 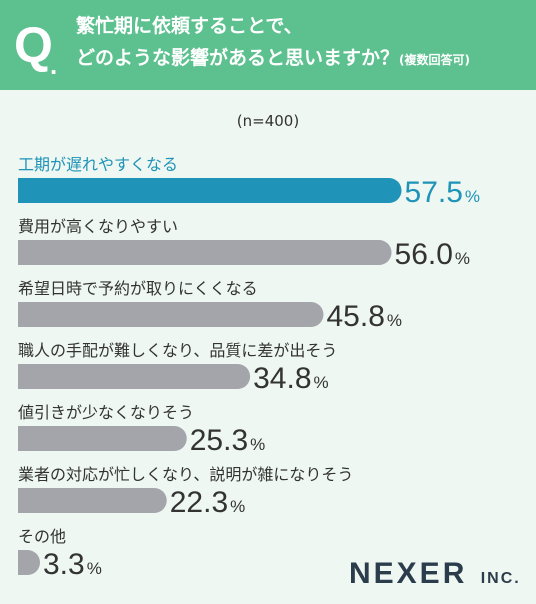 What do you see at coordinates (364, 316) in the screenshot?
I see `value-label: 45.8%` at bounding box center [364, 316].